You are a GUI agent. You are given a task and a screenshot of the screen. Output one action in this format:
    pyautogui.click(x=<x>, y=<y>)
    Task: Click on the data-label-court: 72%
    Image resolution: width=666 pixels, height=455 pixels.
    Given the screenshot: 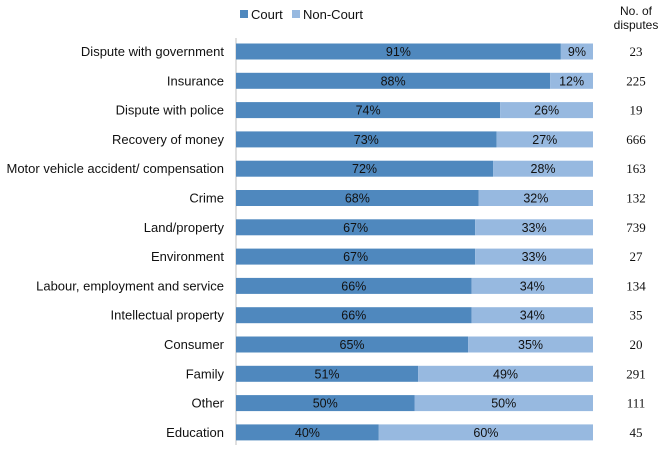 What is the action you would take?
    pyautogui.click(x=364, y=169)
    